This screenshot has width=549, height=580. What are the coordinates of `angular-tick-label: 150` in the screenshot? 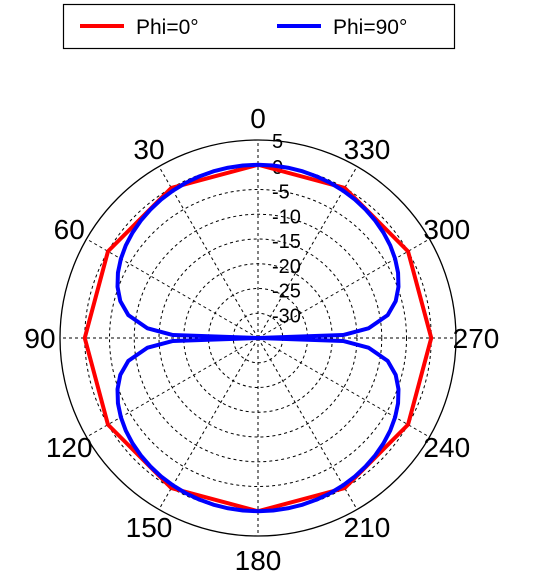 It's located at (149, 527).